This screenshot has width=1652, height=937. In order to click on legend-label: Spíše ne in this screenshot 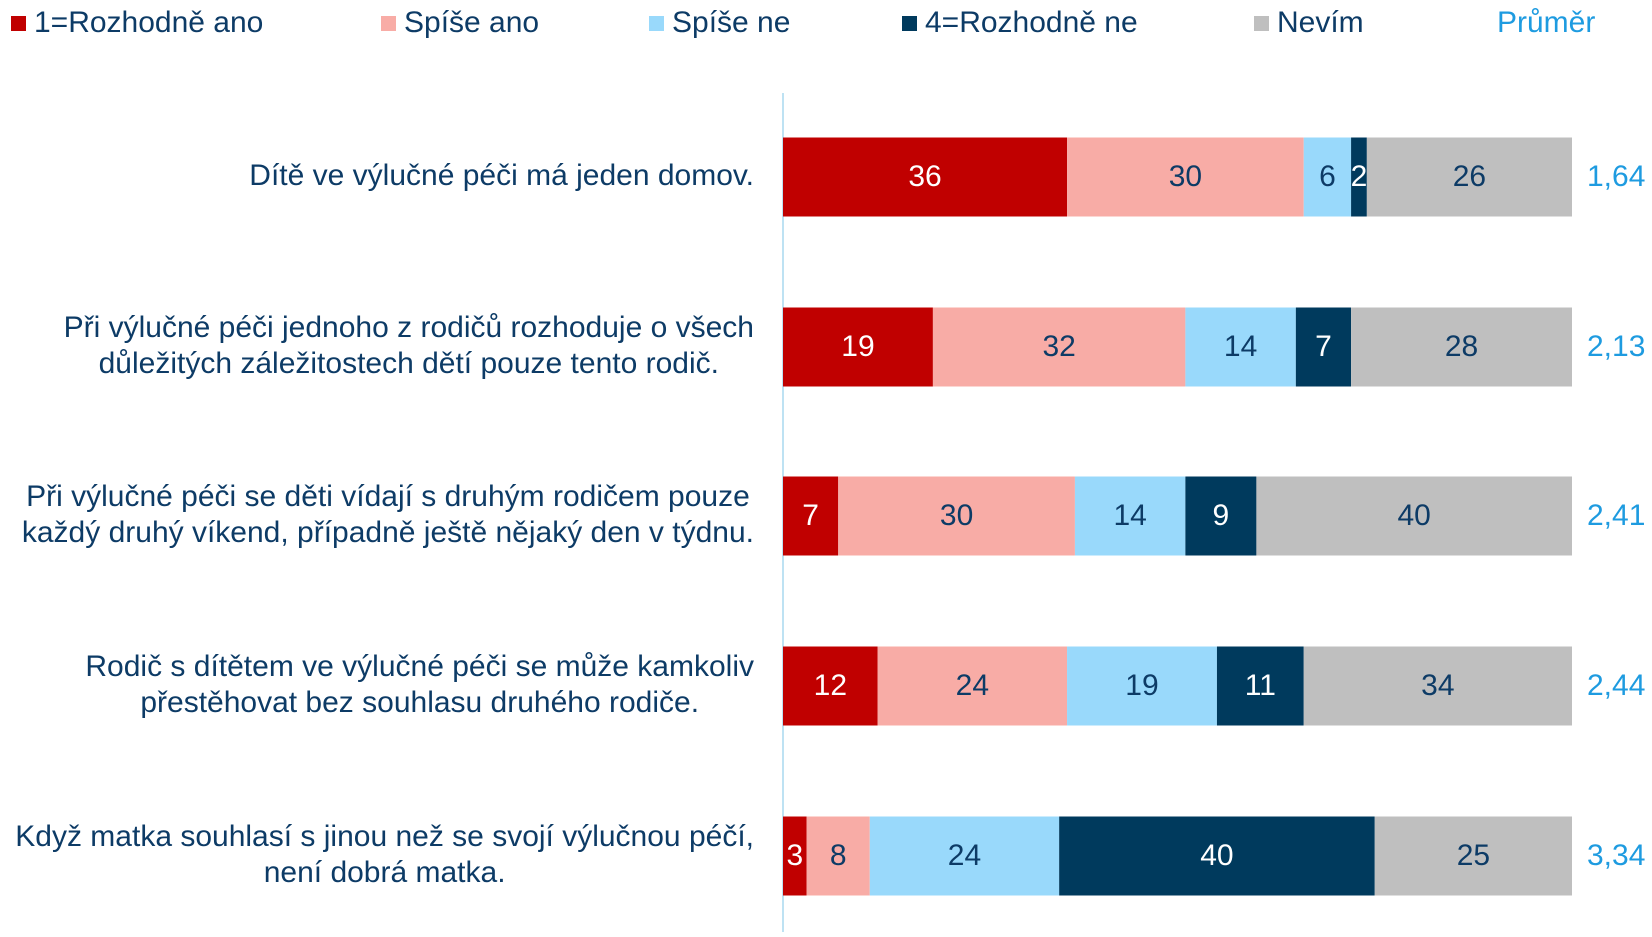, I will do `click(731, 22)`.